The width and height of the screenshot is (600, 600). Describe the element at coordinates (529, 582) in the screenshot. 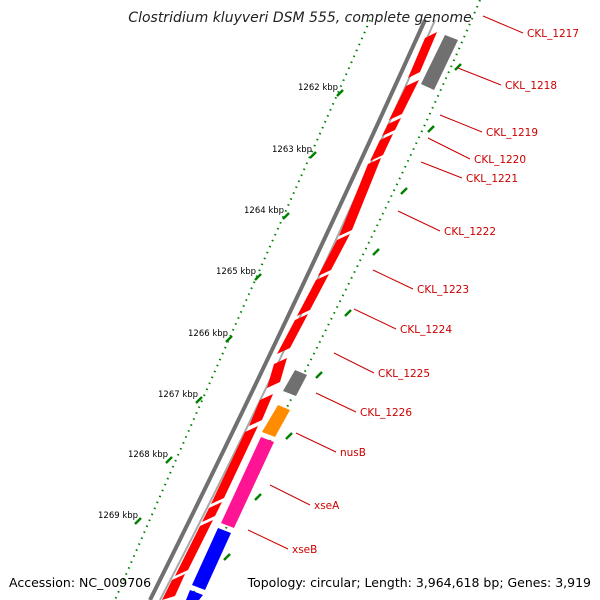

I see `genes-label: Genes:` at that location.